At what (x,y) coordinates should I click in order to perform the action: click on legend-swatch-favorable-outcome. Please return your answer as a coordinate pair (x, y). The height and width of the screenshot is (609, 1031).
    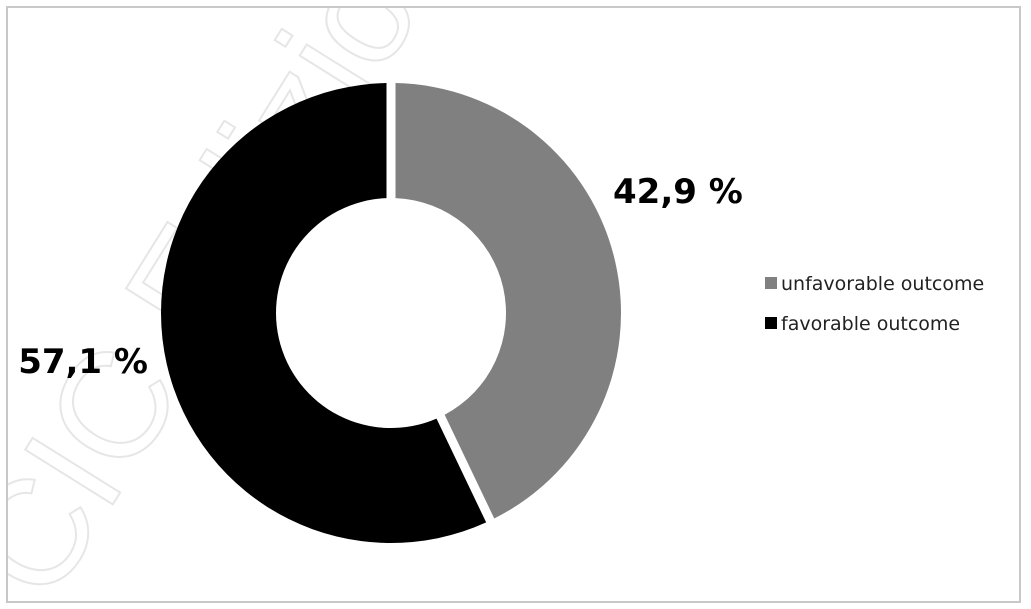
    Looking at the image, I should click on (771, 323).